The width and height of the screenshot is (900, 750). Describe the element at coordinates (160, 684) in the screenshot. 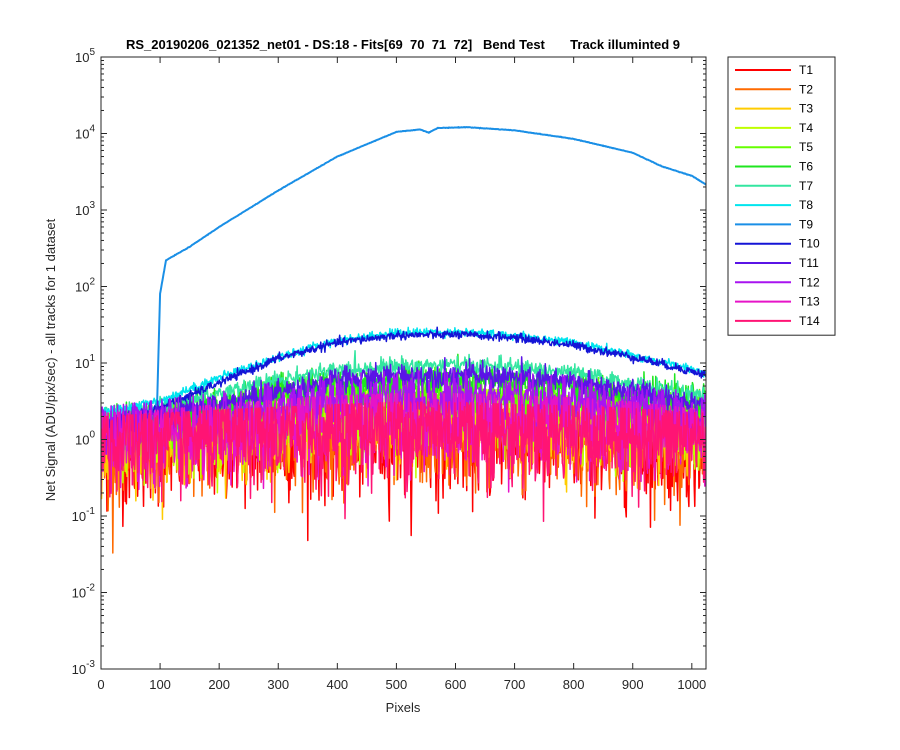

I see `x-tick-label: 100` at that location.